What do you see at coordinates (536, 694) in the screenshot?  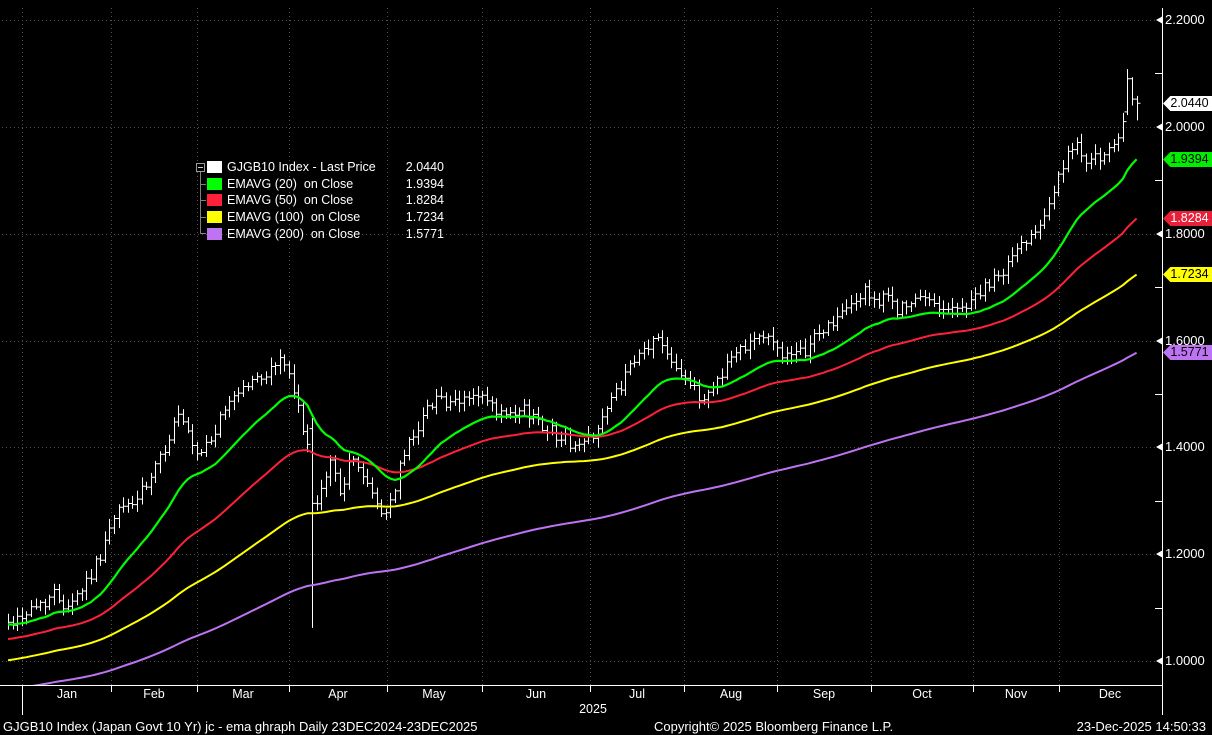 I see `x-axis-month-jun: Jun` at bounding box center [536, 694].